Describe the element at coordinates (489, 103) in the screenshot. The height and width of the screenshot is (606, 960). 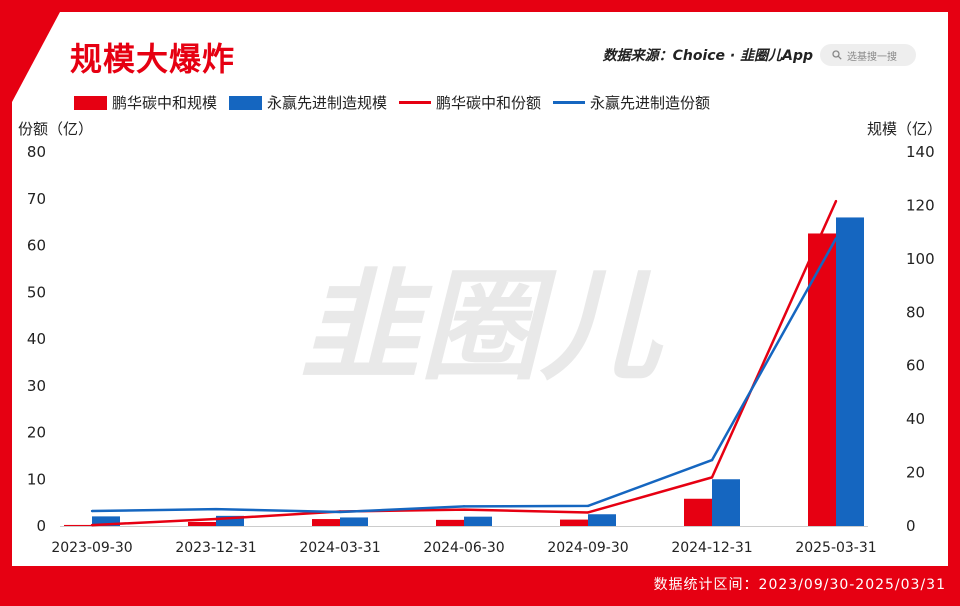
I see `legend-label: 鹏华碳中和份额` at that location.